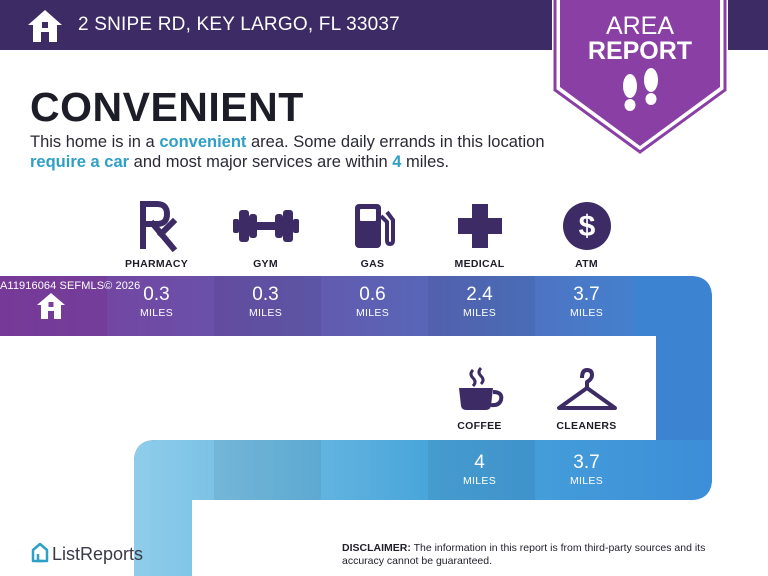 This screenshot has height=576, width=768. I want to click on brand-name: ListReports, so click(98, 554).